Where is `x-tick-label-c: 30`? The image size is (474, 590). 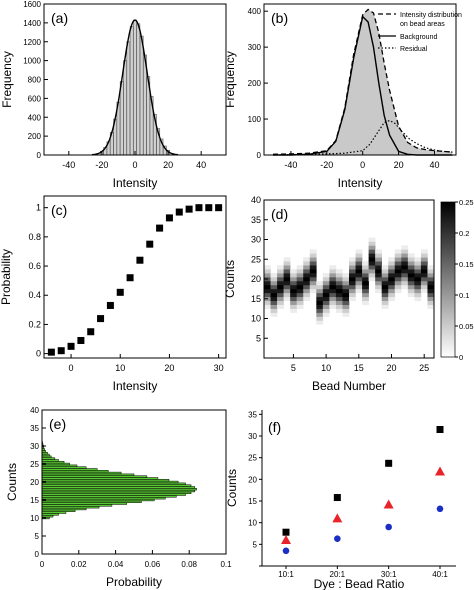
x-tick-label-c: 30 is located at coordinates (219, 368).